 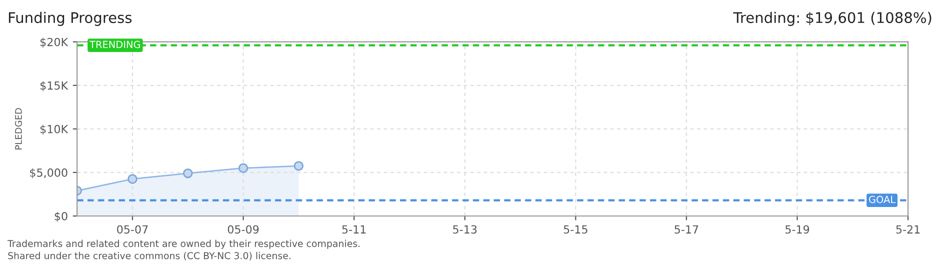 What do you see at coordinates (183, 244) in the screenshot?
I see `text: Trademarks and related content are owned by their respective companies.` at bounding box center [183, 244].